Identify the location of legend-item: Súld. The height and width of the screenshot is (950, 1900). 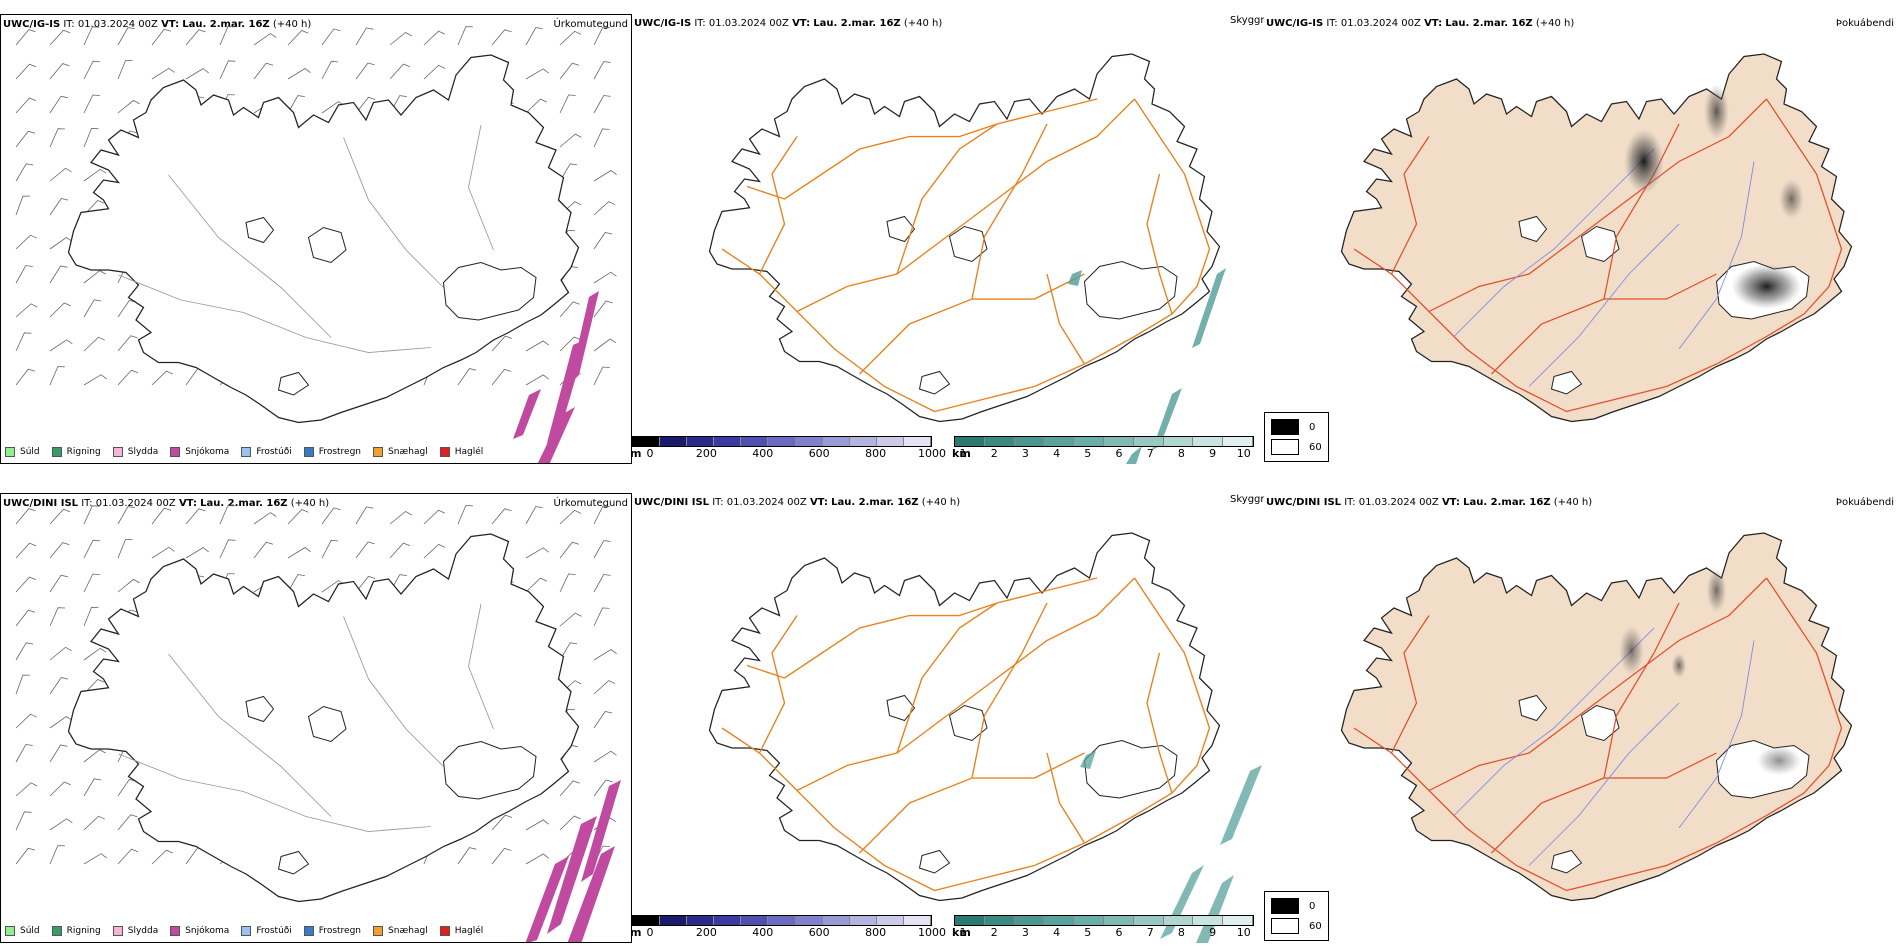
(22, 931).